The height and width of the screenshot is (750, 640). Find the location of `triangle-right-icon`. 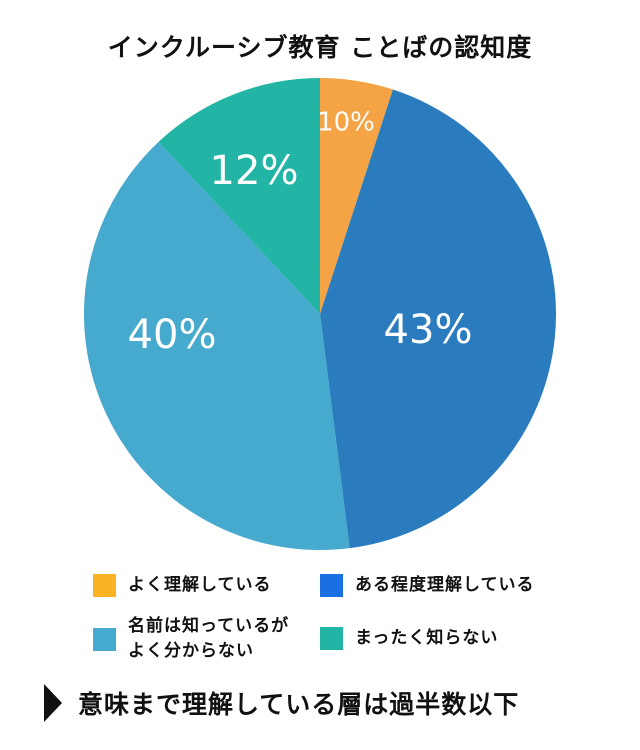

triangle-right-icon is located at coordinates (53, 703).